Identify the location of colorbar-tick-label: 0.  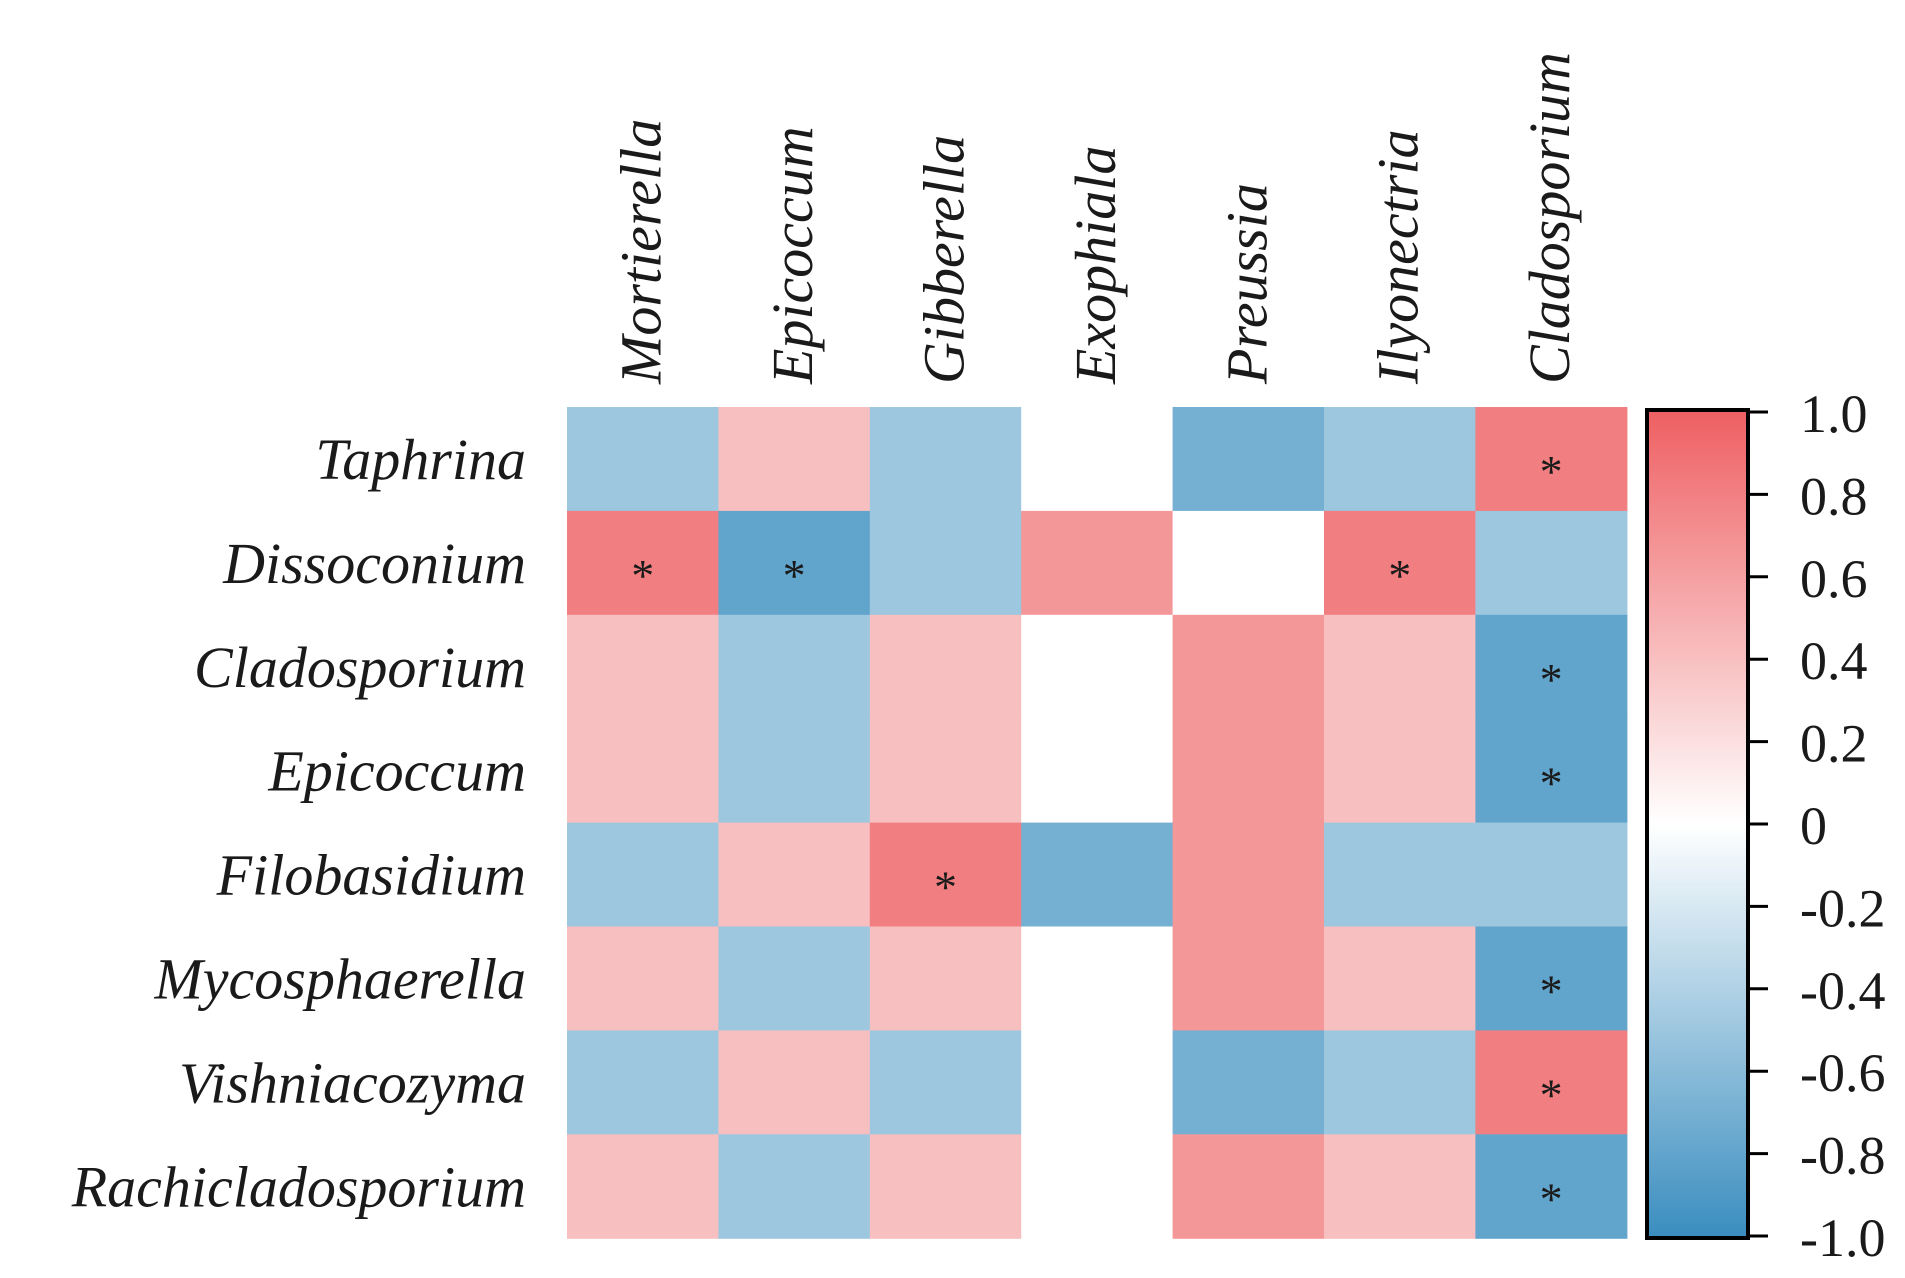
(1813, 826).